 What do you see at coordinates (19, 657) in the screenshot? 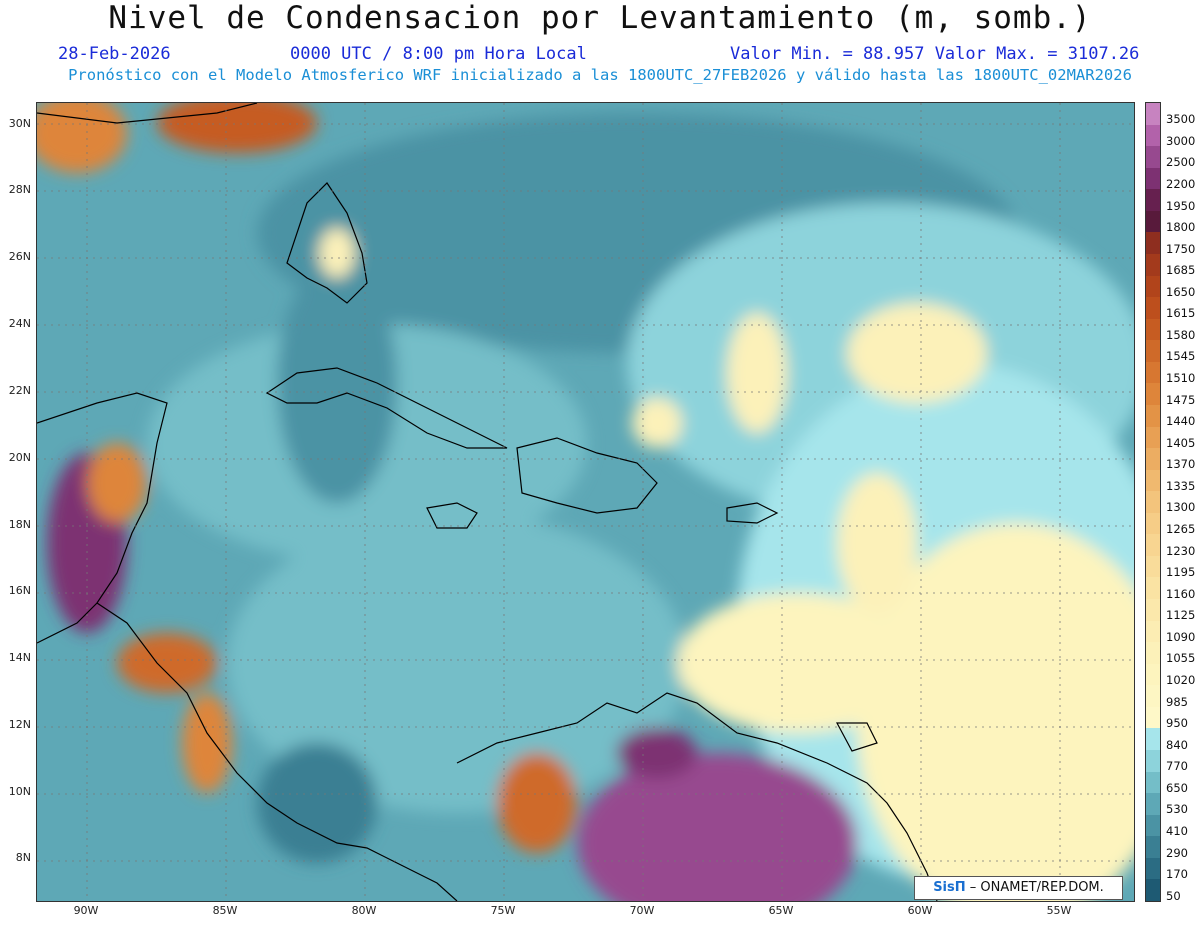
I see `latitude-label: 14N` at bounding box center [19, 657].